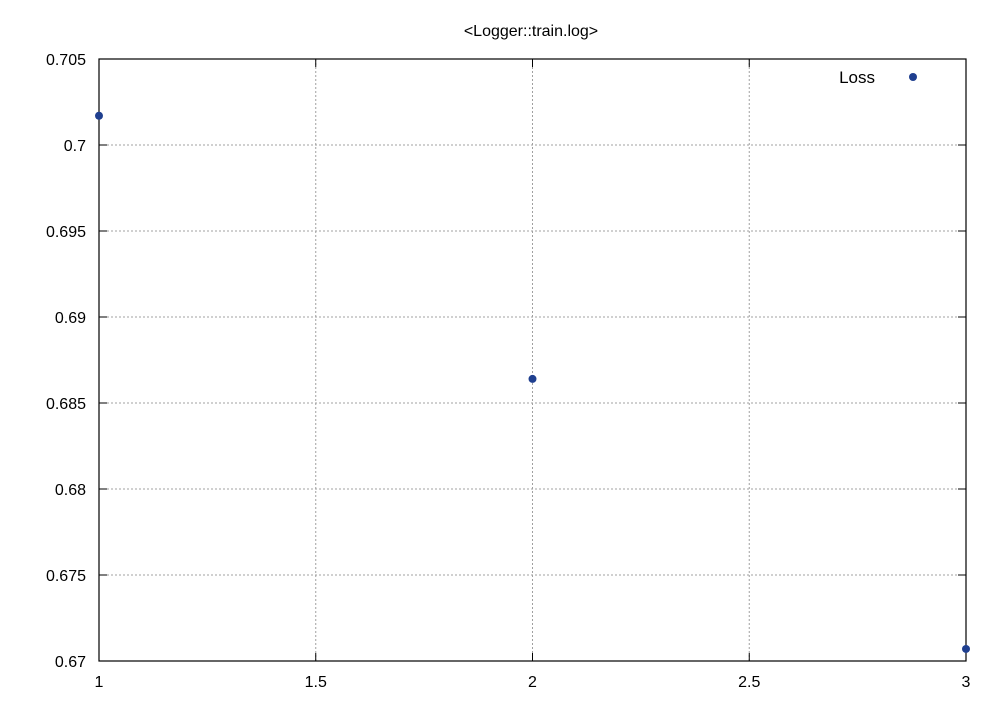 This screenshot has width=1000, height=705. What do you see at coordinates (316, 682) in the screenshot?
I see `x-tick-label: 1.5` at bounding box center [316, 682].